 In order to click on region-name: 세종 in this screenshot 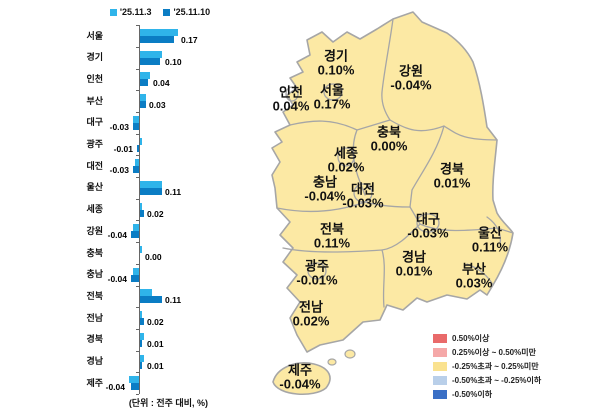, I will do `click(346, 153)`.